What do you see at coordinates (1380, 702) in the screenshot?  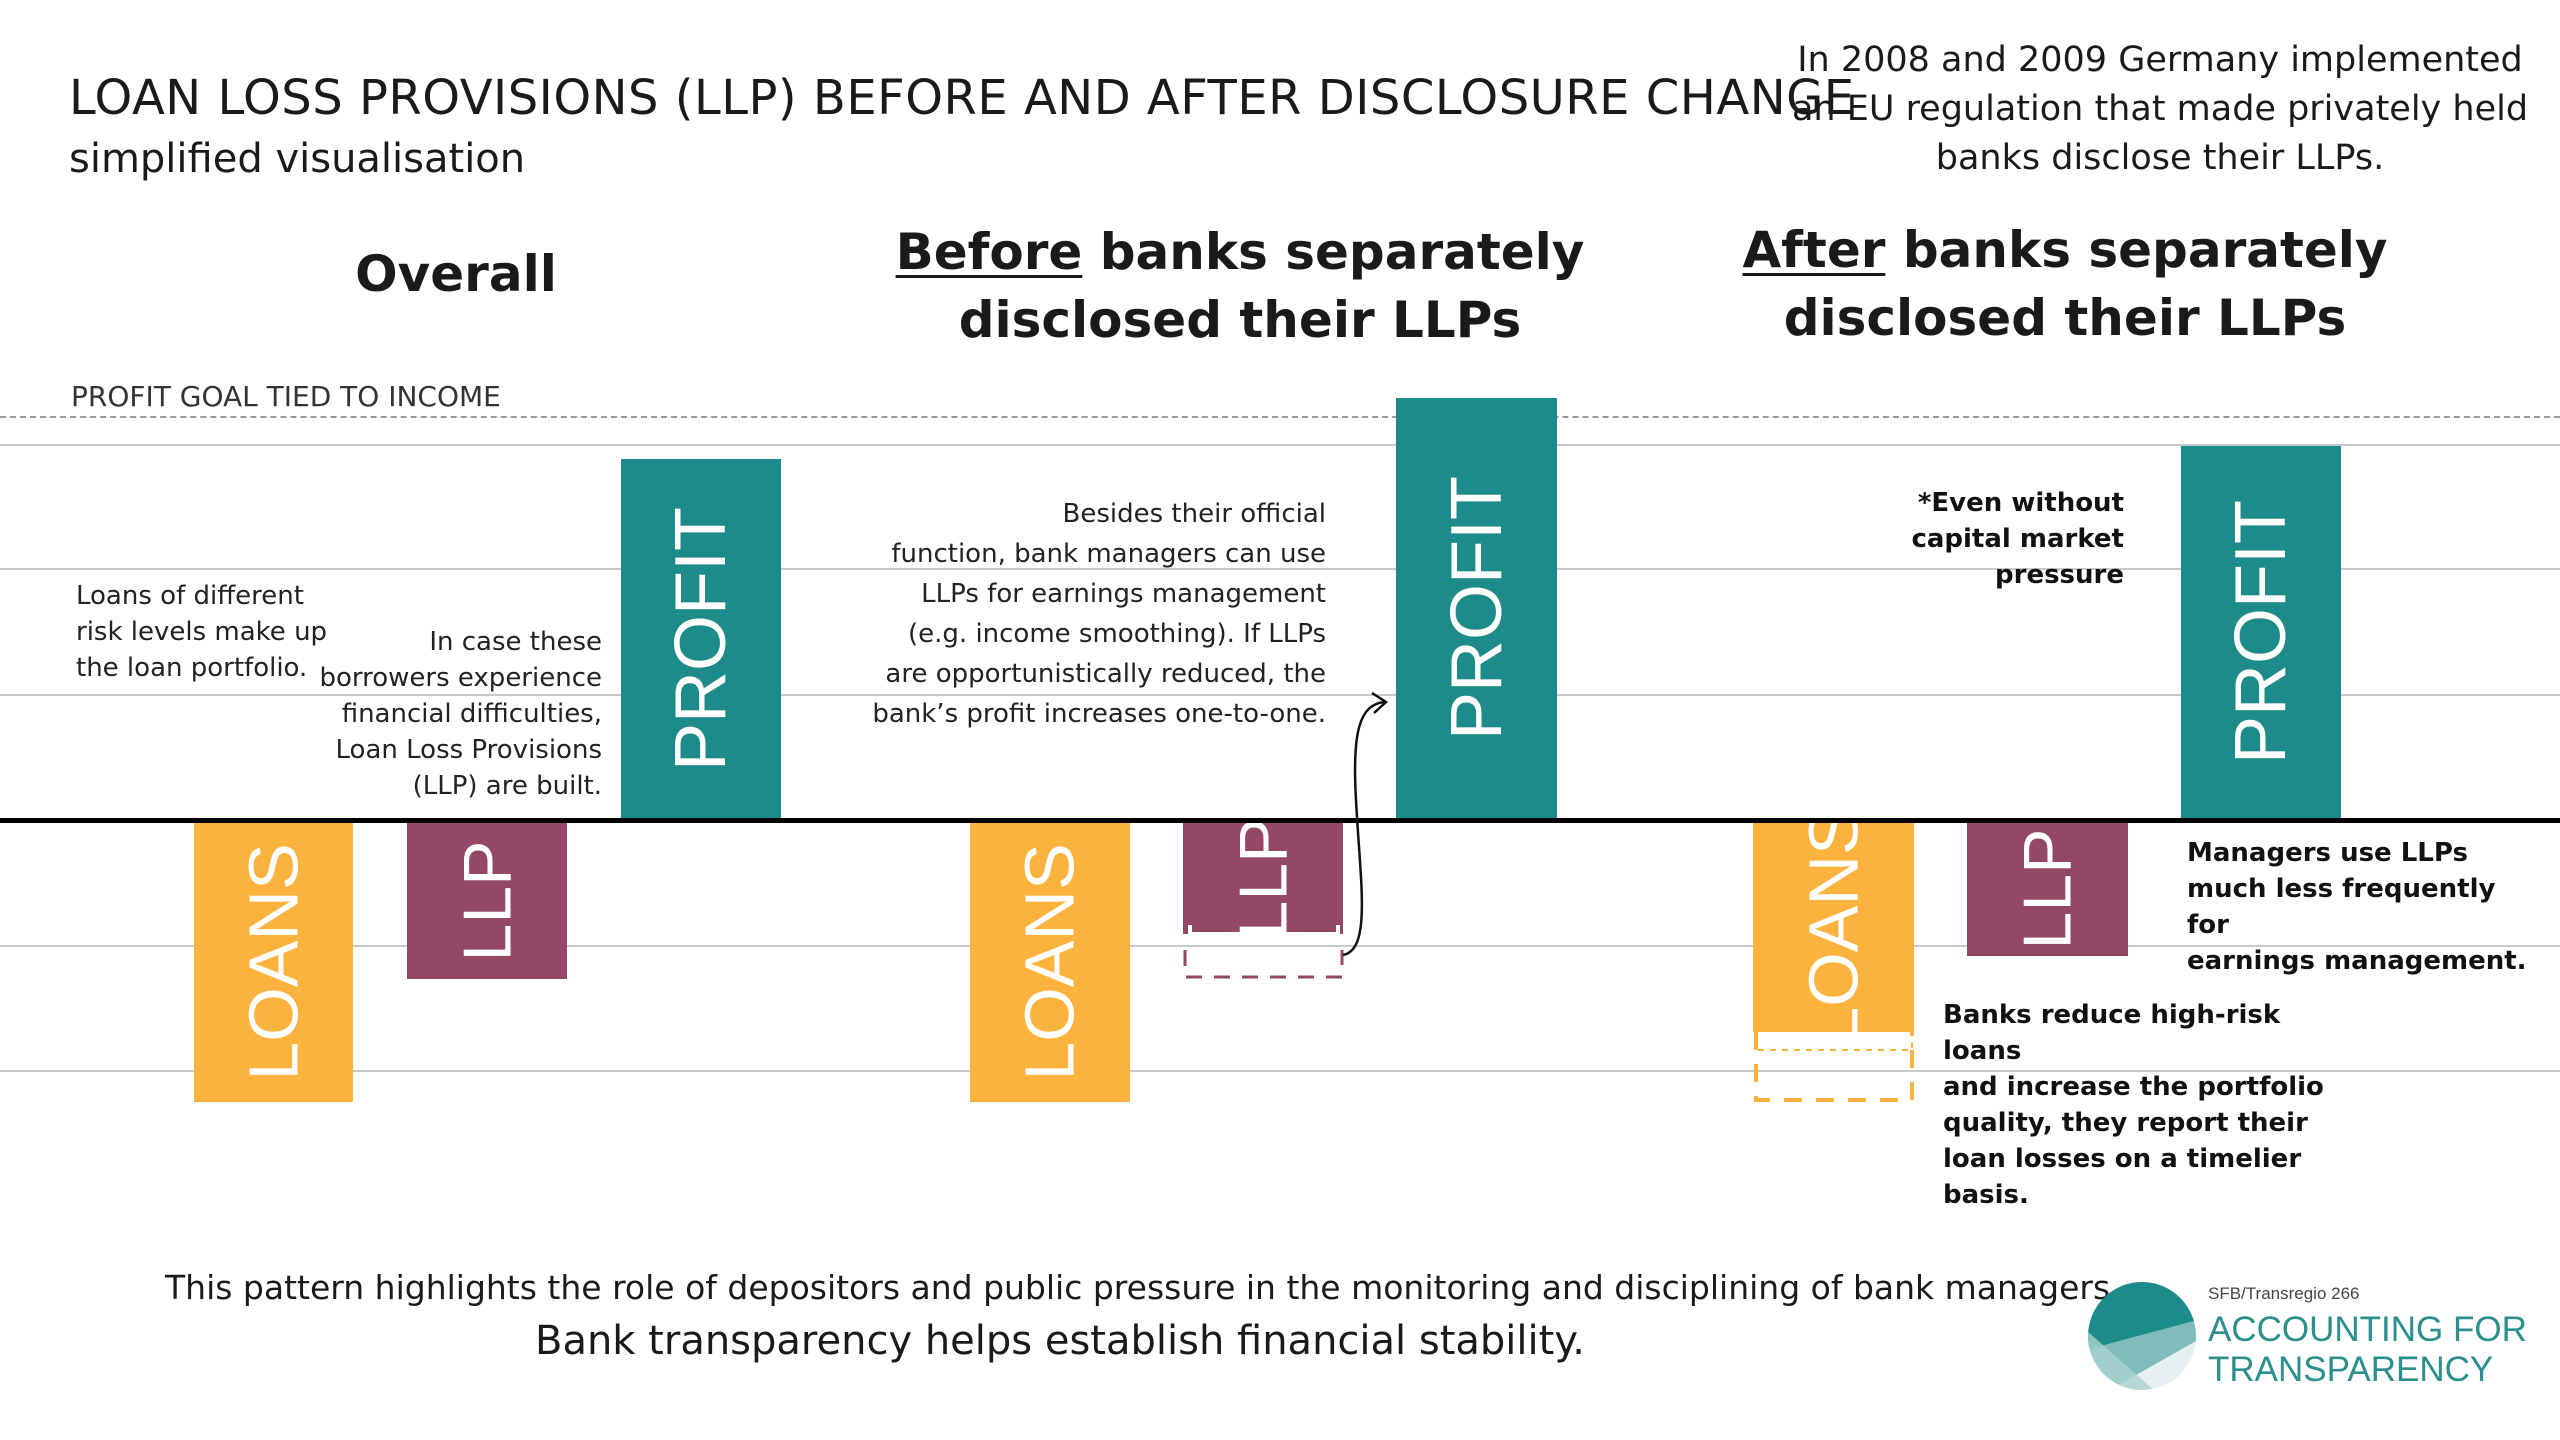 I see `arrow-head-icon` at bounding box center [1380, 702].